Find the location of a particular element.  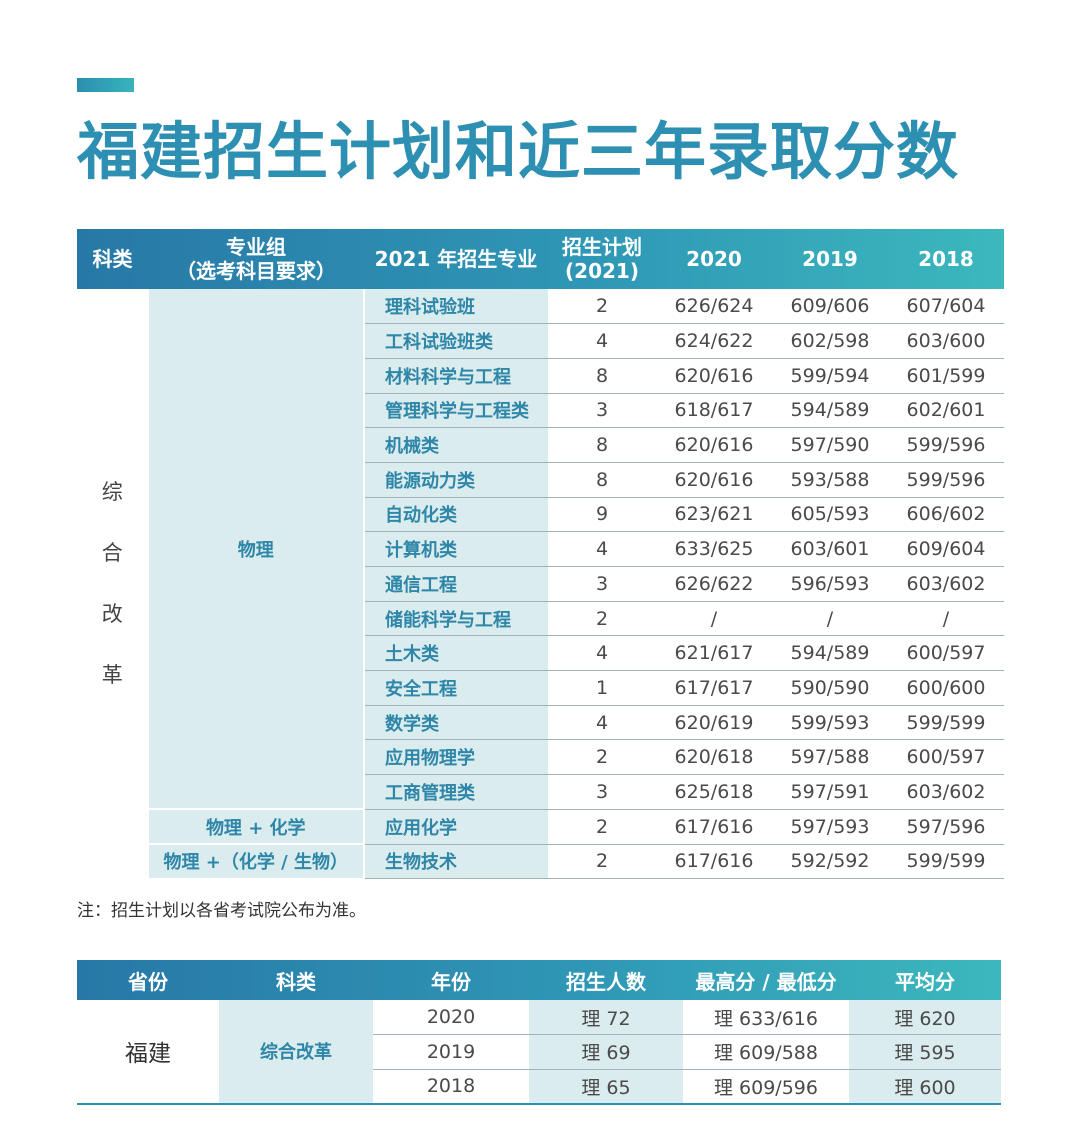

major-cell: 应用化学 is located at coordinates (455, 827).